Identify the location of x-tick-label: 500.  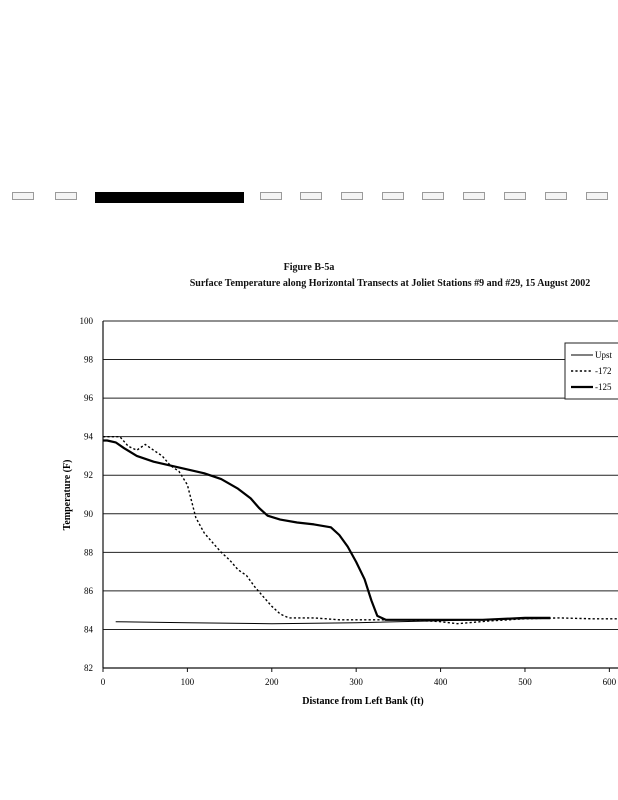
(525, 682).